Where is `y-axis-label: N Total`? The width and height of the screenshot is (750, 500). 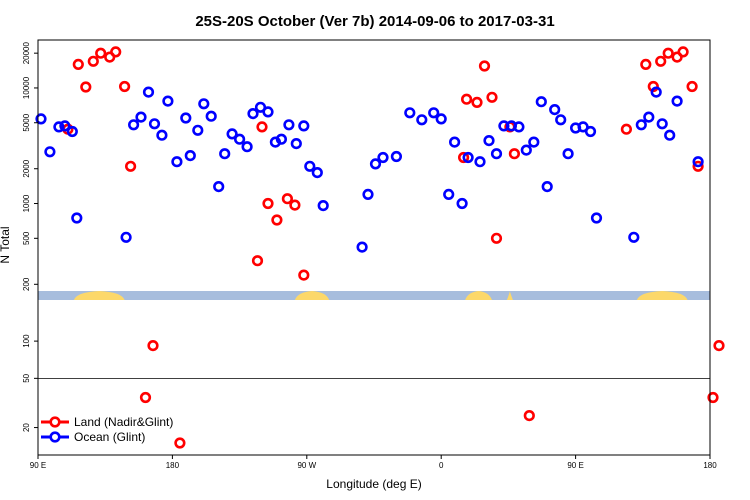
y-axis-label: N Total is located at coordinates (6, 244).